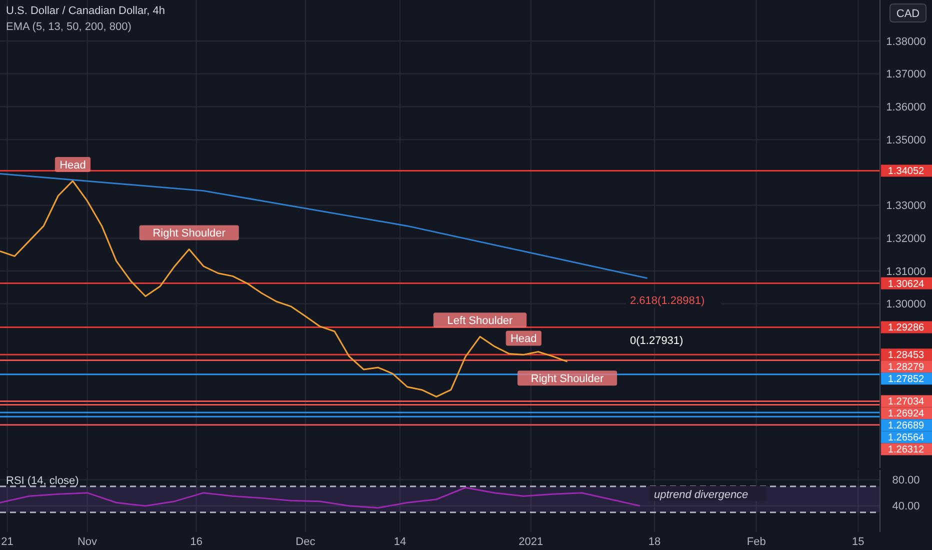 The image size is (932, 550). I want to click on ref-line-label: 1.26689, so click(906, 426).